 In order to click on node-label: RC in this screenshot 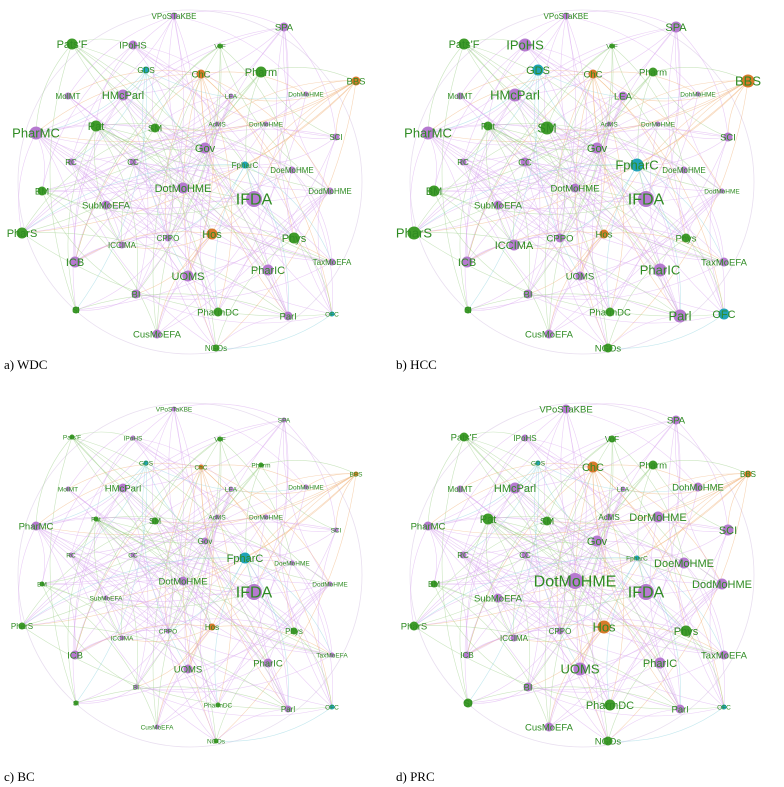, I will do `click(71, 555)`.